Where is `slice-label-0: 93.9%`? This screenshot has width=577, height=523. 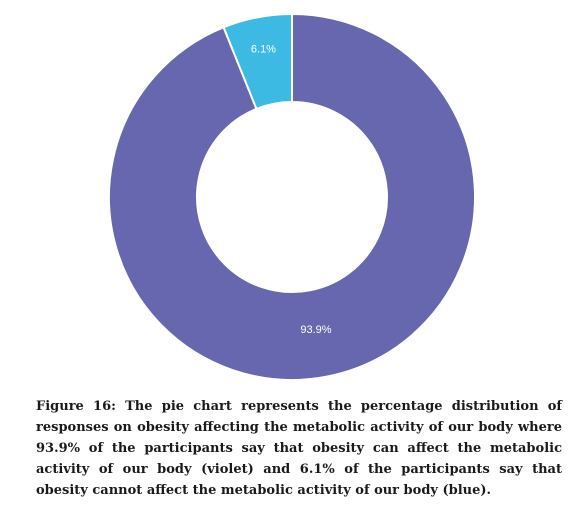
slice-label-0: 93.9% is located at coordinates (315, 330).